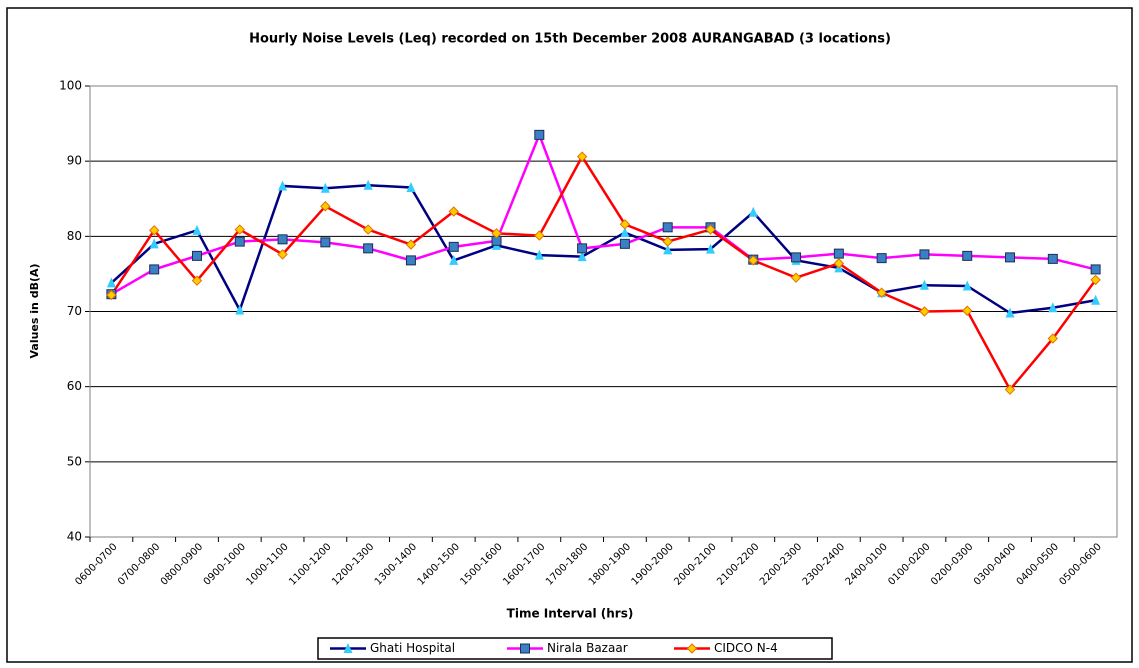 This screenshot has width=1139, height=668. What do you see at coordinates (587, 648) in the screenshot?
I see `legend-label: Nirala Bazaar` at bounding box center [587, 648].